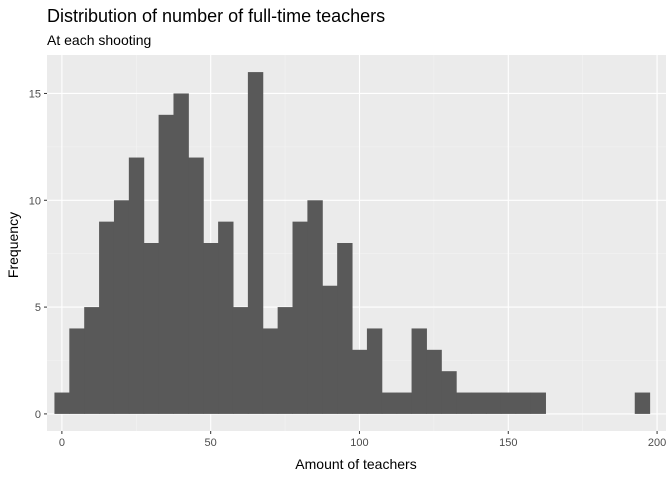  Describe the element at coordinates (355, 464) in the screenshot. I see `x-axis-title: Amount of teachers` at that location.